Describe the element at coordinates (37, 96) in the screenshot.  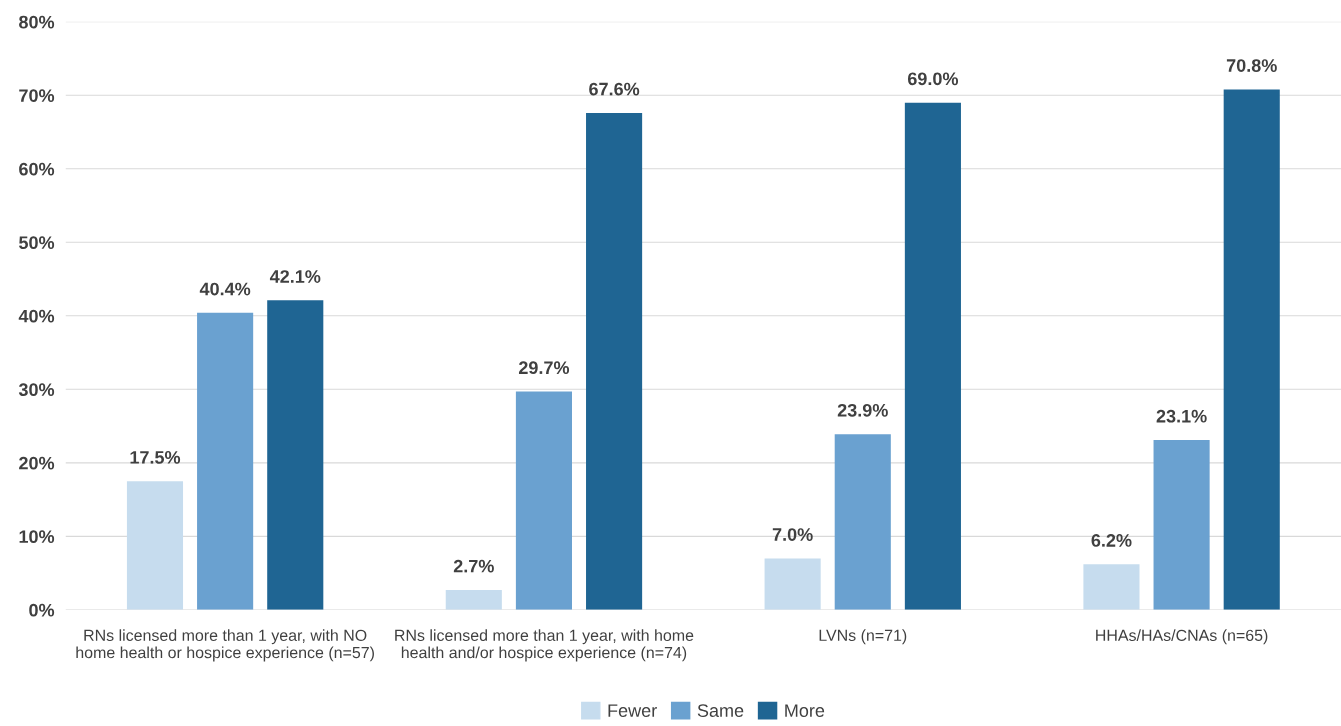
I see `y-tick-label: 70%` at that location.